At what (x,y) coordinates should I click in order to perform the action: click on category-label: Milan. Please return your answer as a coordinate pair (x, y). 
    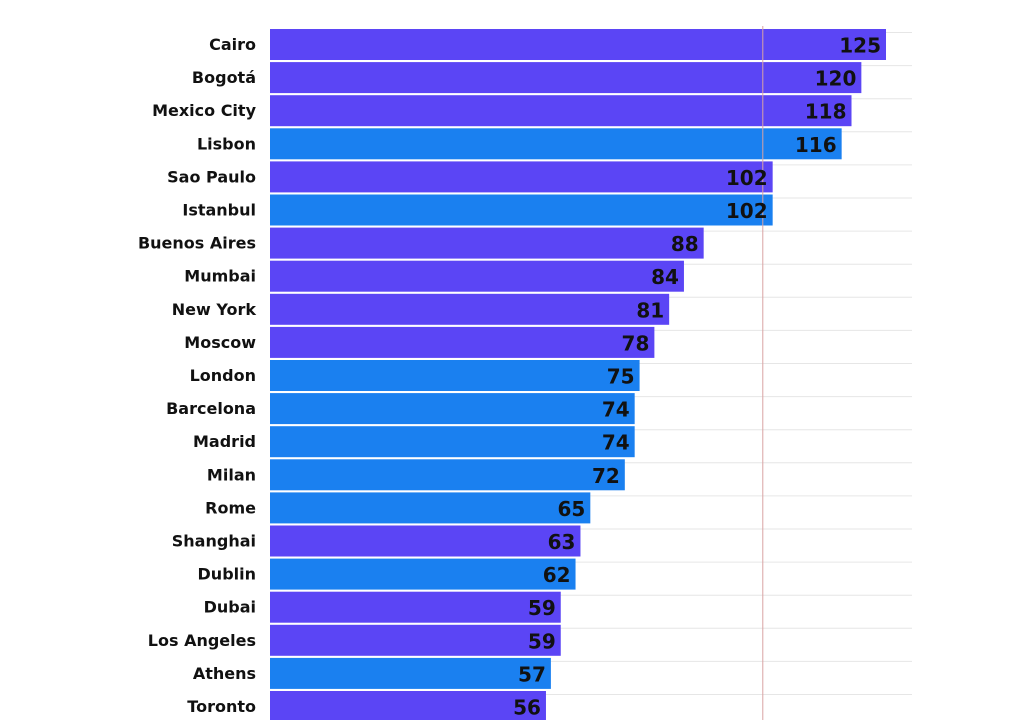
    Looking at the image, I should click on (231, 474).